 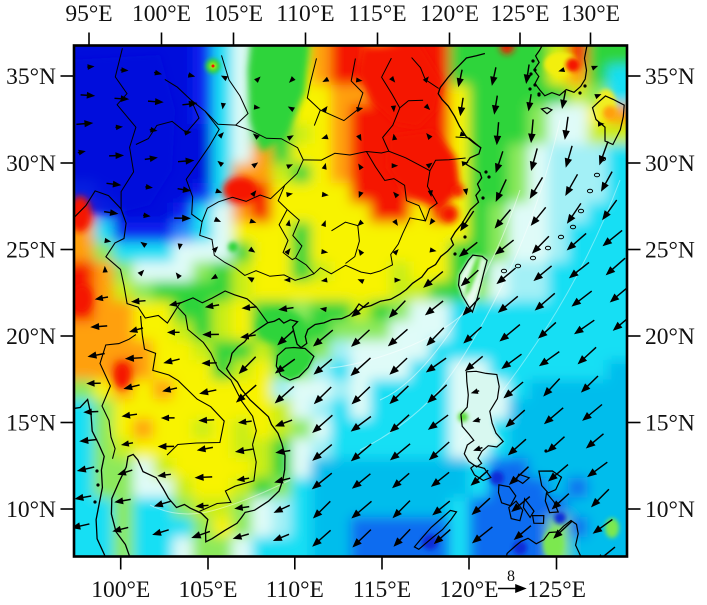 What do you see at coordinates (88, 14) in the screenshot?
I see `svg-text: 95°E` at bounding box center [88, 14].